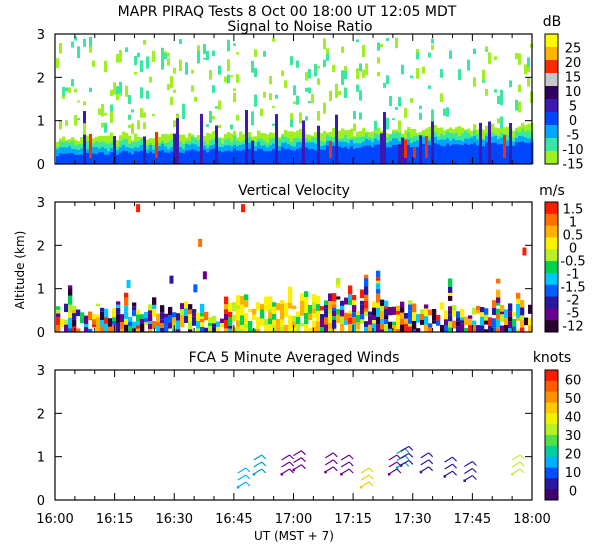 The width and height of the screenshot is (600, 560). Describe the element at coordinates (552, 358) in the screenshot. I see `winds-colorbar-unit: knots` at that location.